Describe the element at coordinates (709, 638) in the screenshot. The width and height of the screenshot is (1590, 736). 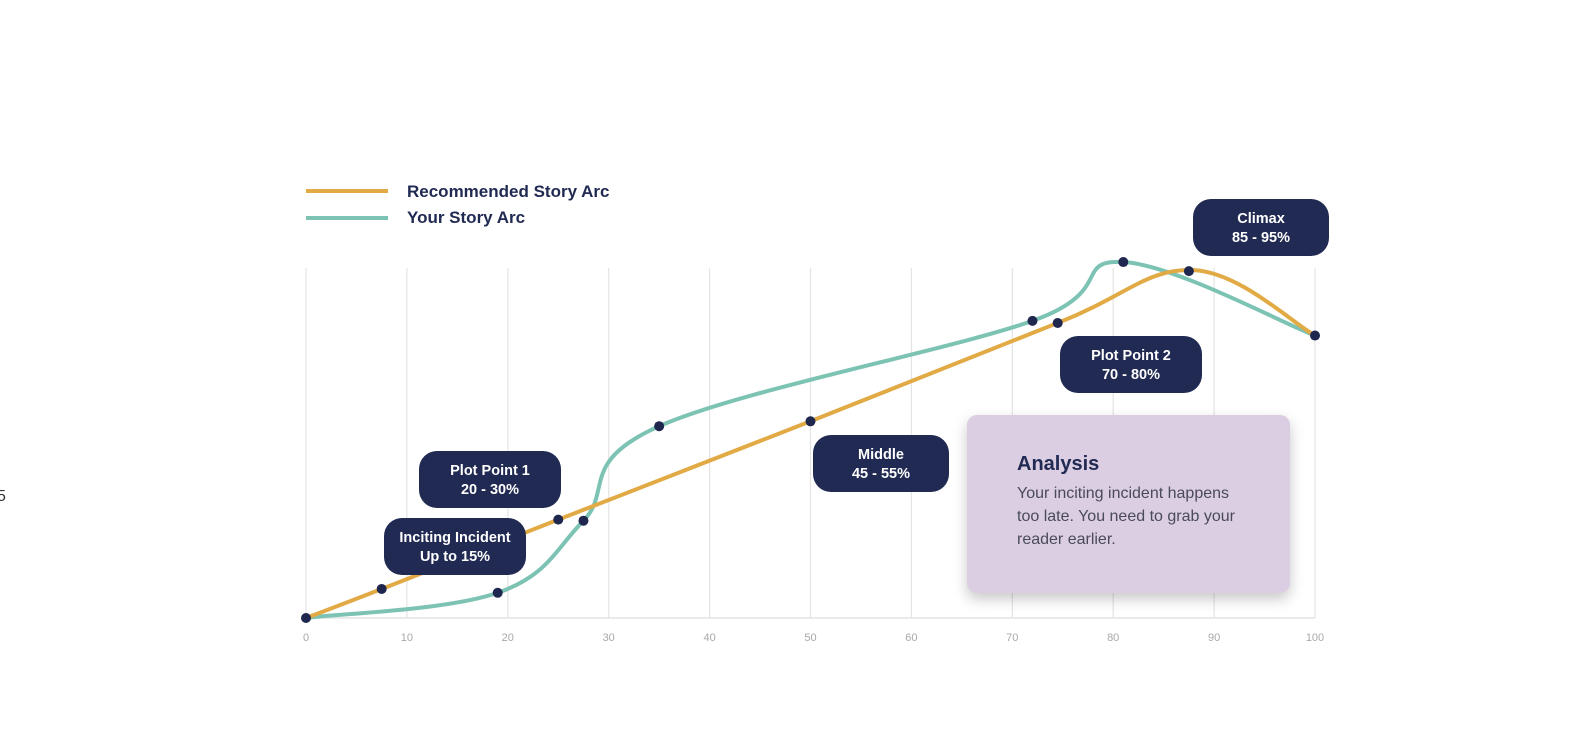
I see `x-tick-label: 40` at that location.